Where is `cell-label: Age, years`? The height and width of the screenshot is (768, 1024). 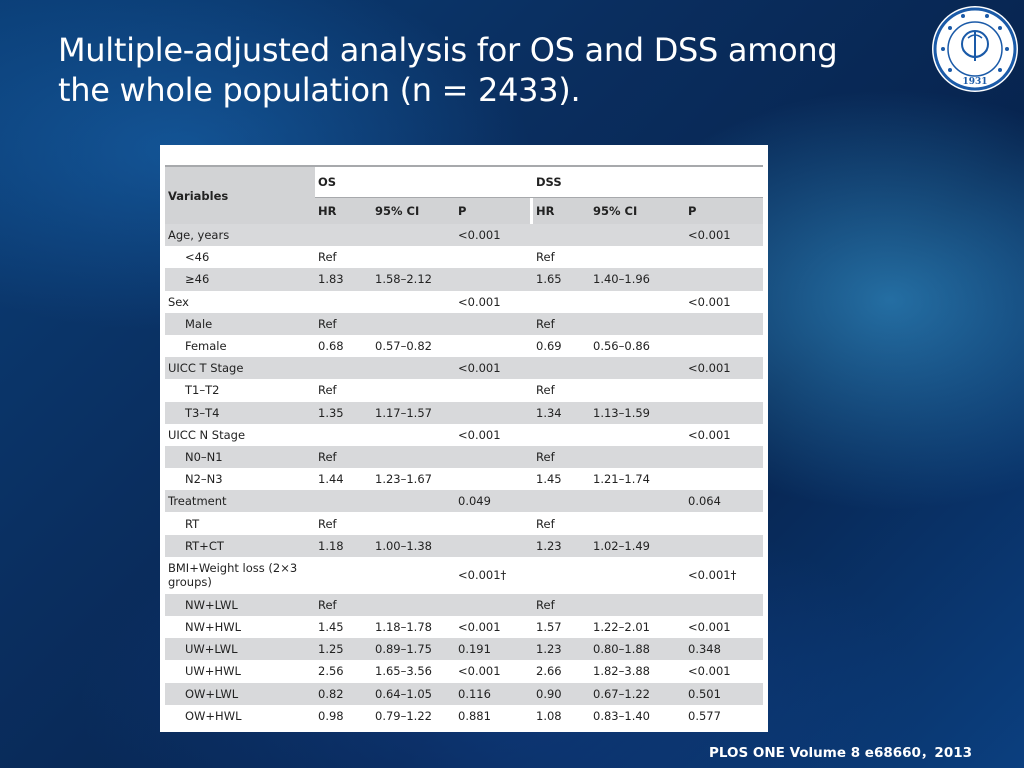 cell-label: Age, years is located at coordinates (240, 235).